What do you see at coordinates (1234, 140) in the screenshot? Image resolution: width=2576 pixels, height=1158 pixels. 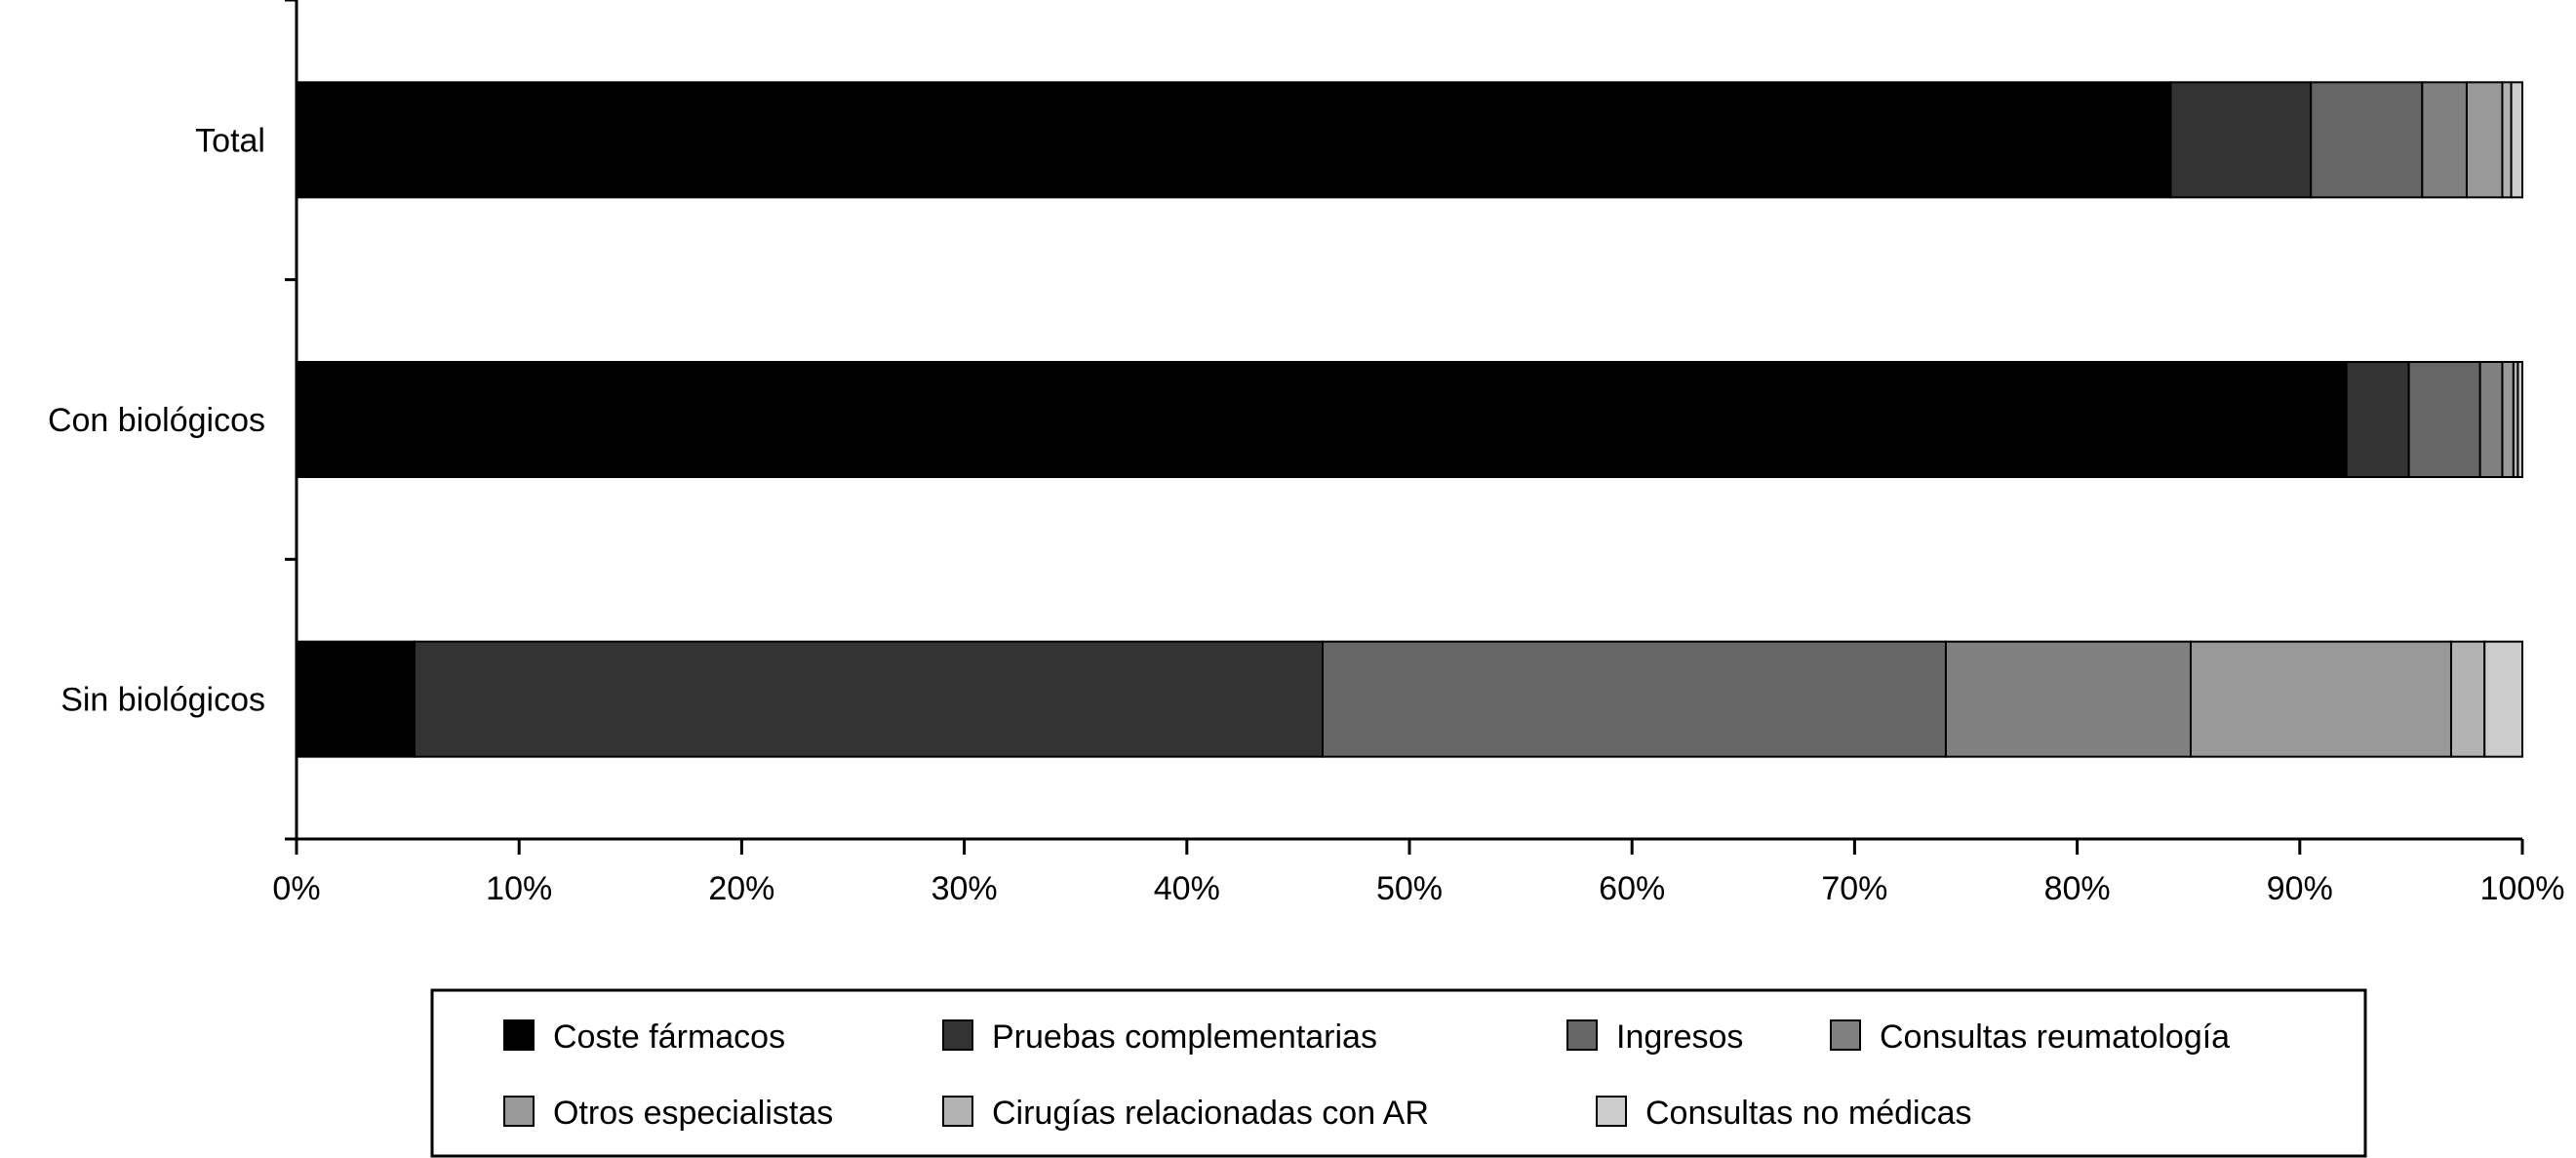 I see `bar-total-coste-farmacos` at bounding box center [1234, 140].